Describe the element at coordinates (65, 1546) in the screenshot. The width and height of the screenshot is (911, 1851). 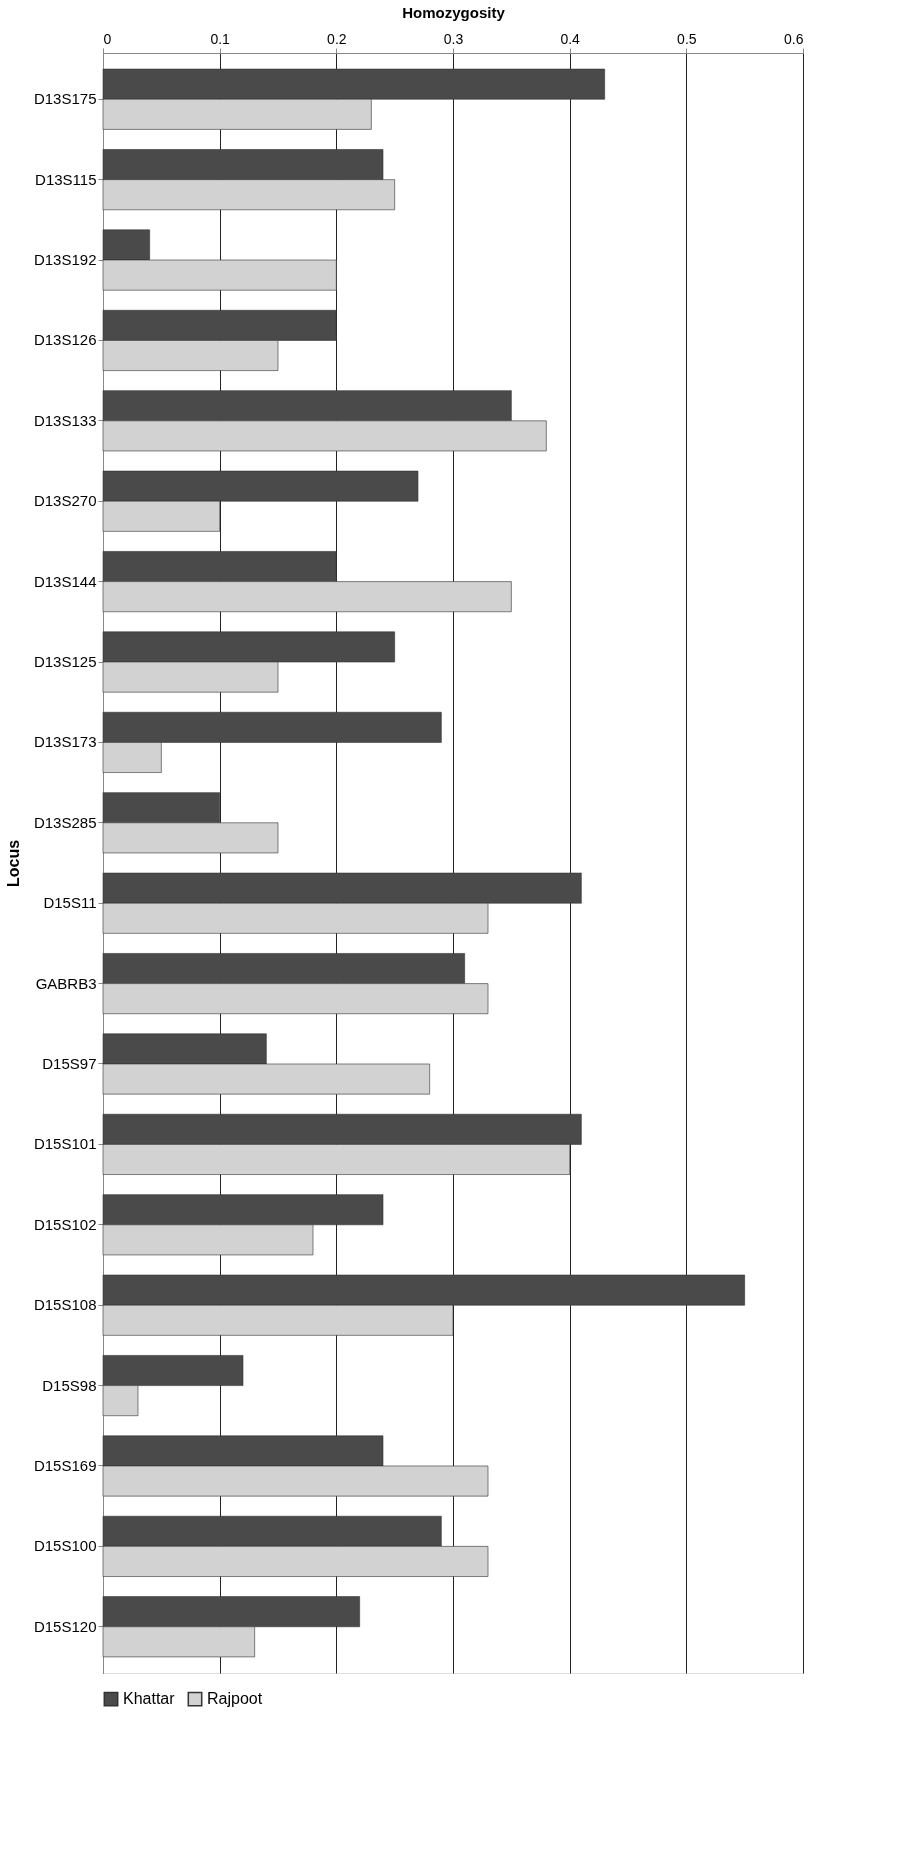
I see `y-tick-label: D15S100` at that location.